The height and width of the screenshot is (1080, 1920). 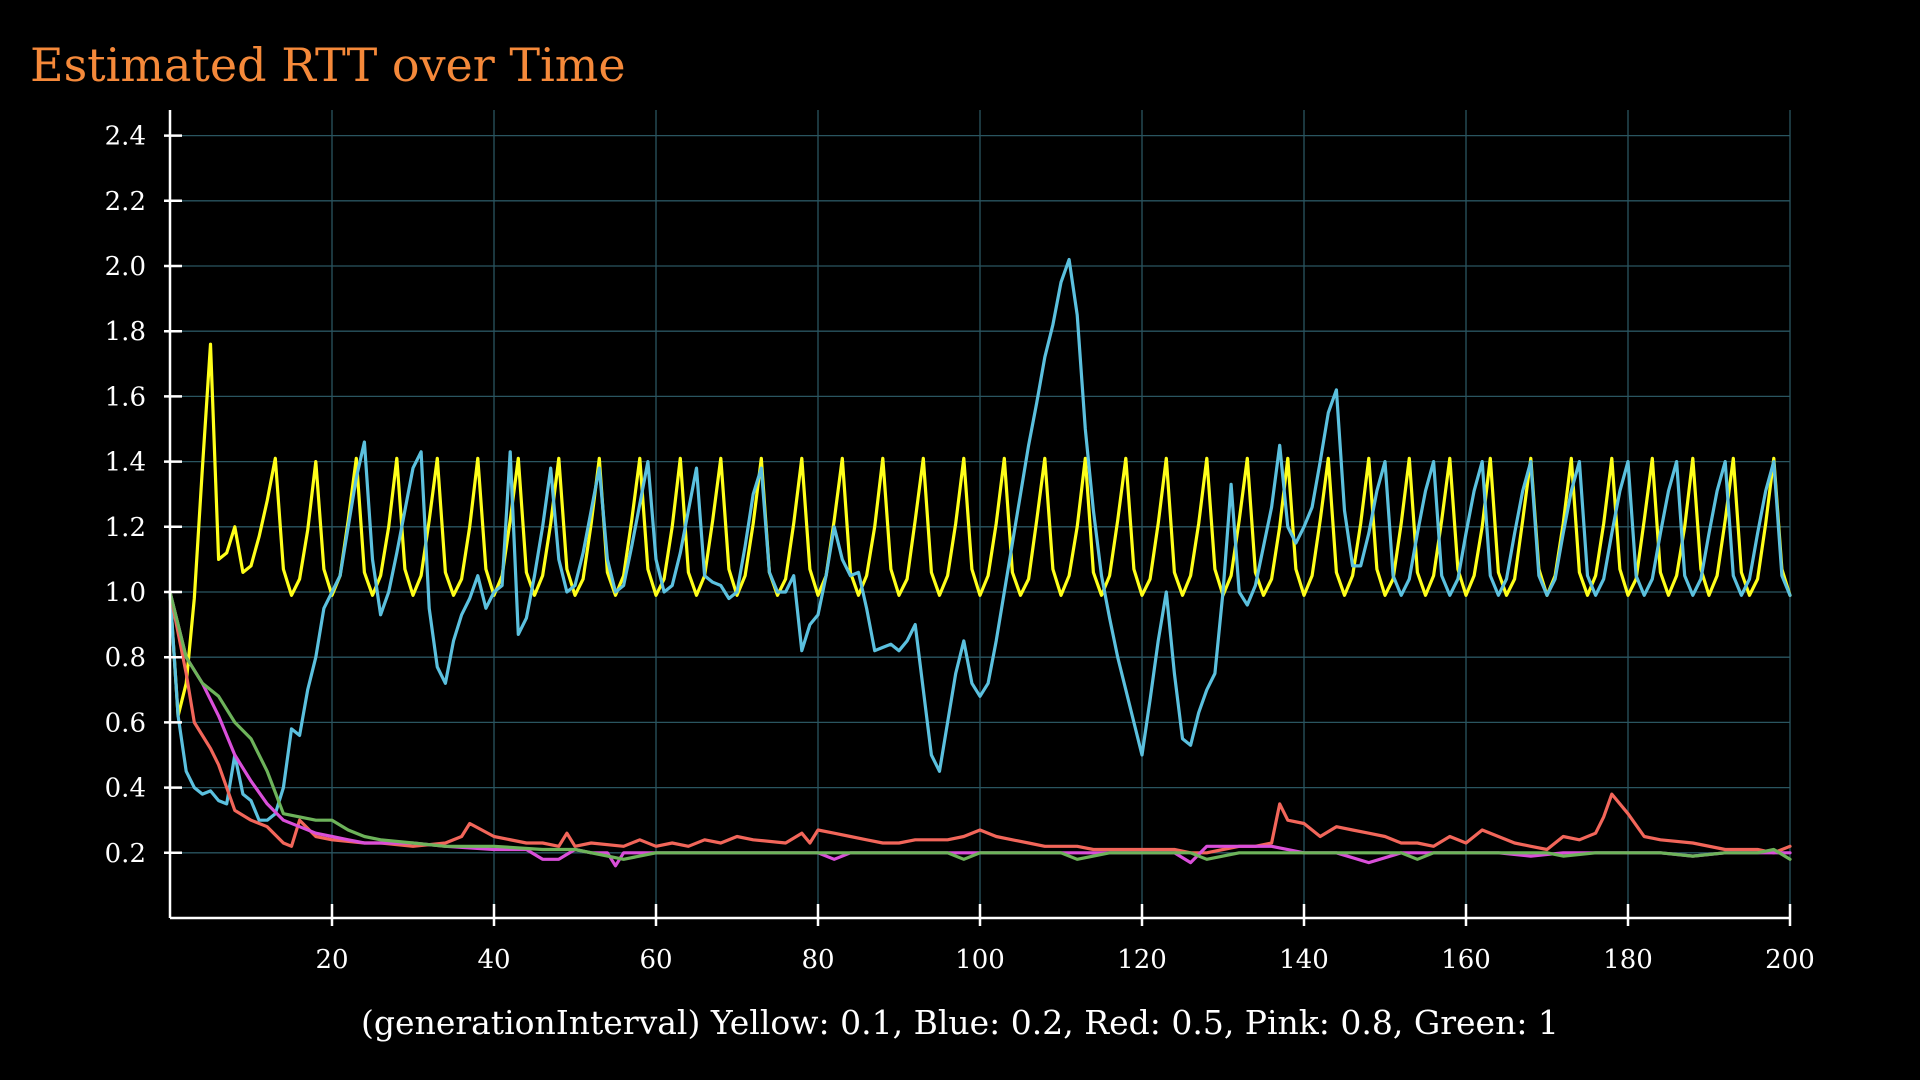 What do you see at coordinates (328, 65) in the screenshot?
I see `chart-title: Estimated RTT over Time` at bounding box center [328, 65].